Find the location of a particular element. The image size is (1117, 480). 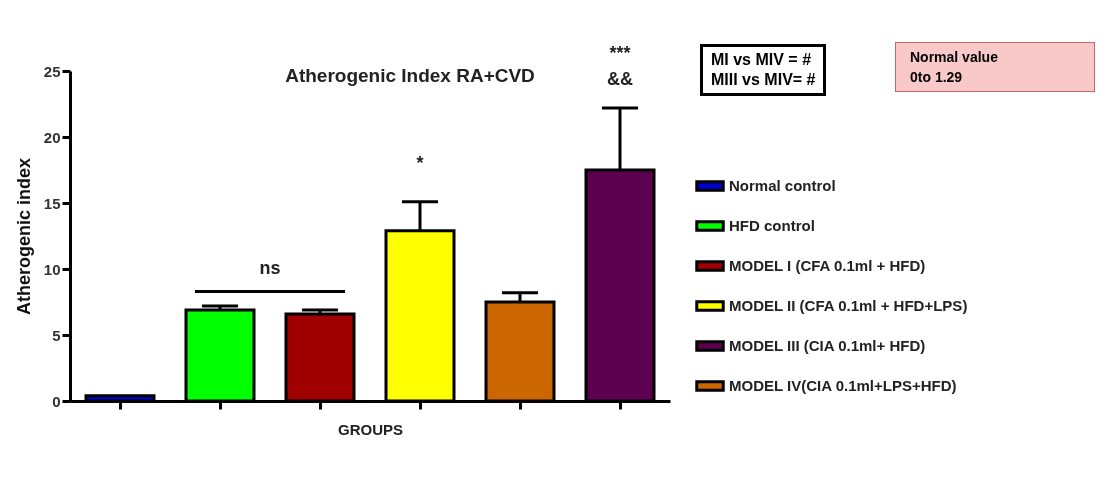

legend-label: MODEL II (CFA 0.1ml + HFD+LPS) is located at coordinates (848, 305).